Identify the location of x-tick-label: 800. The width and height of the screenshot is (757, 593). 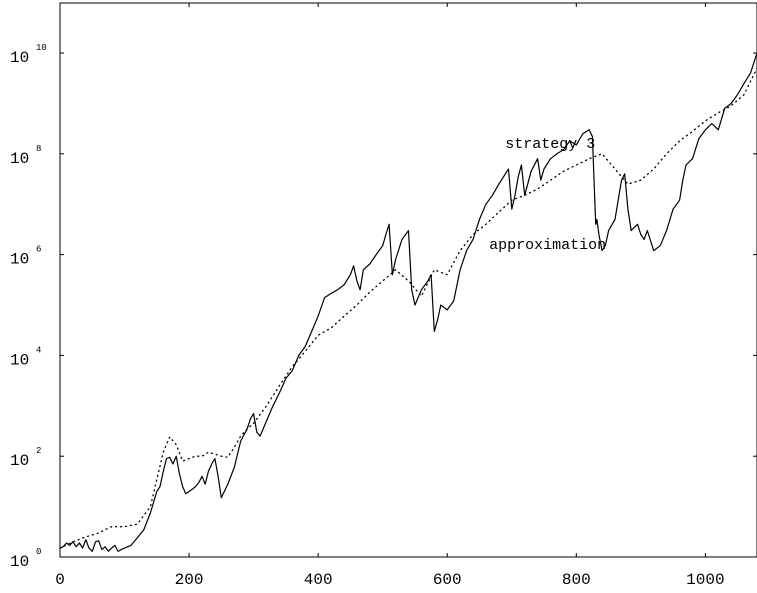
(576, 580).